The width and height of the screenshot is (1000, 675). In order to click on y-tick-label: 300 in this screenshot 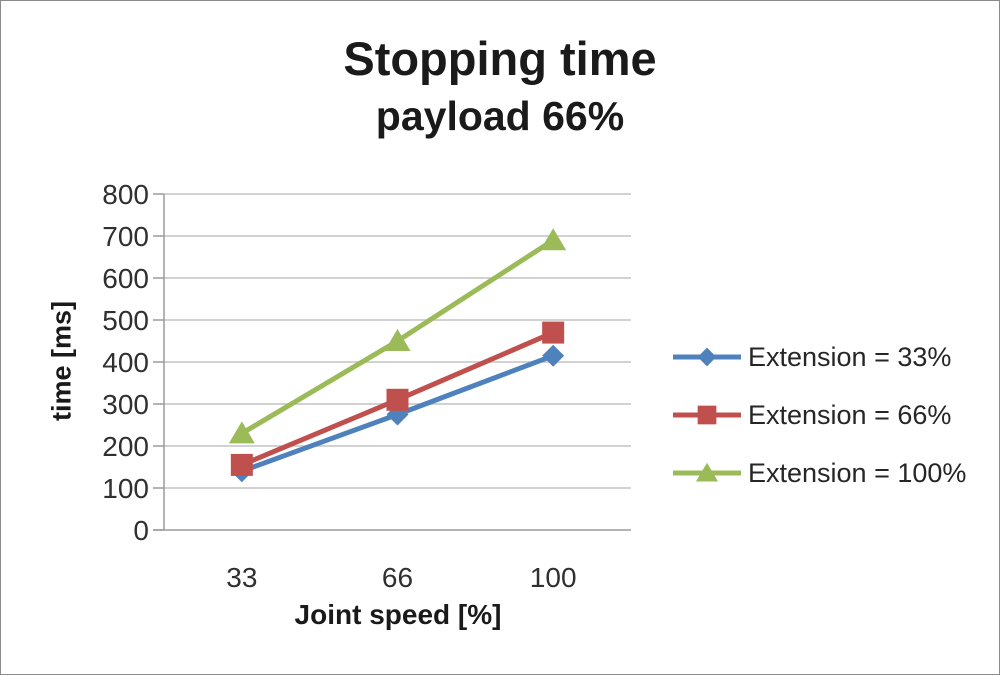, I will do `click(125, 404)`.